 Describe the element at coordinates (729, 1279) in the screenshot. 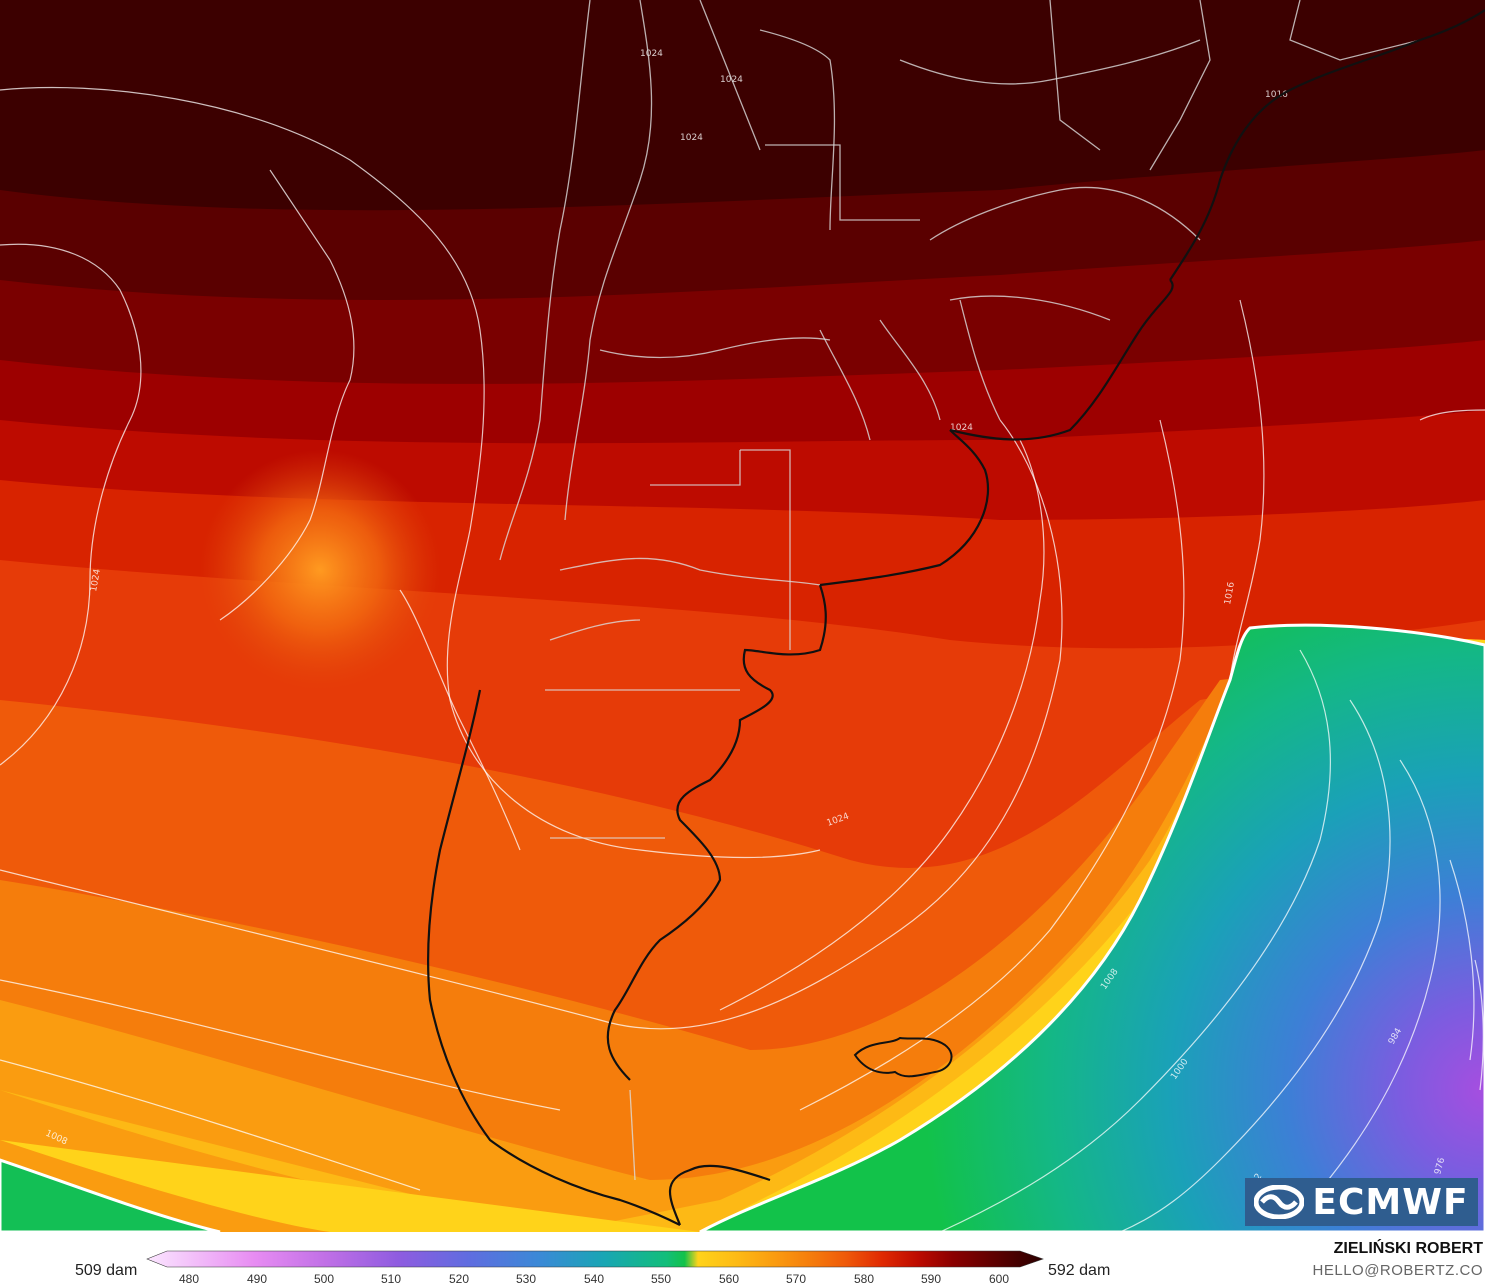

I see `legend-tick: 560` at that location.